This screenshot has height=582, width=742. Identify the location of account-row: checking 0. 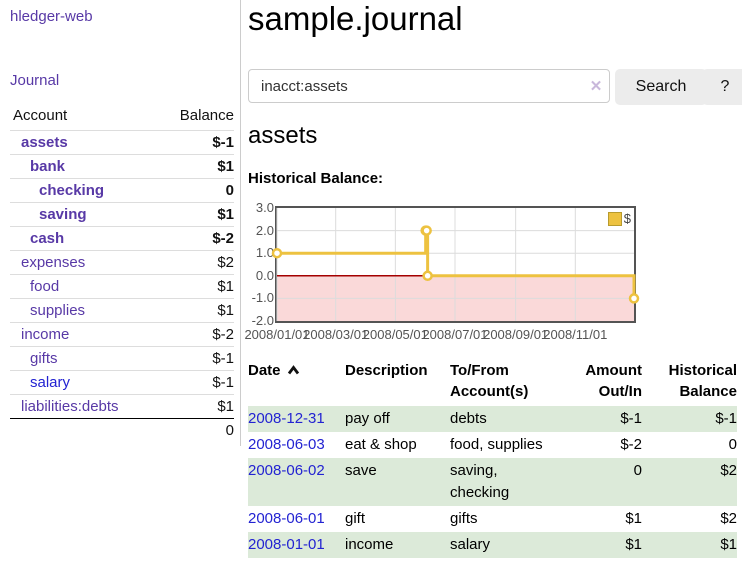
(122, 190).